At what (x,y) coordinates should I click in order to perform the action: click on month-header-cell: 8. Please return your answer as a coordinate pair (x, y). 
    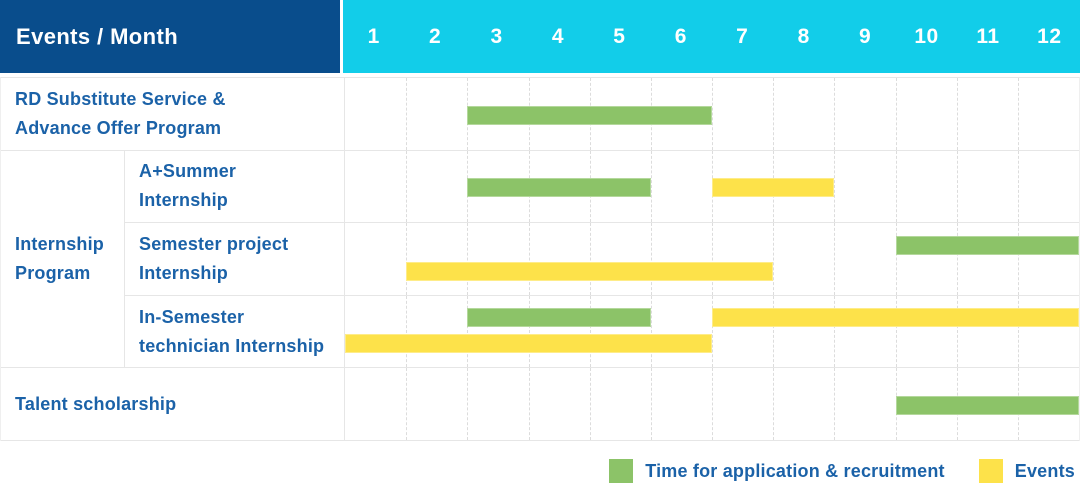
    Looking at the image, I should click on (803, 36).